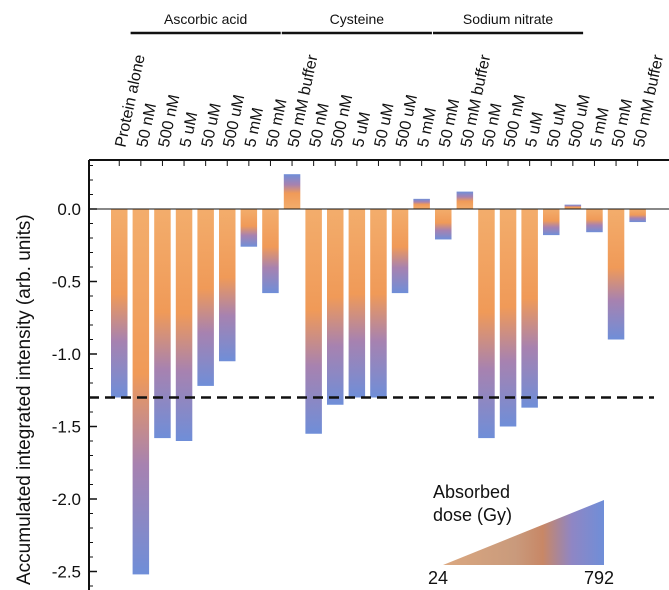  I want to click on colorbar-max-label: 792, so click(599, 578).